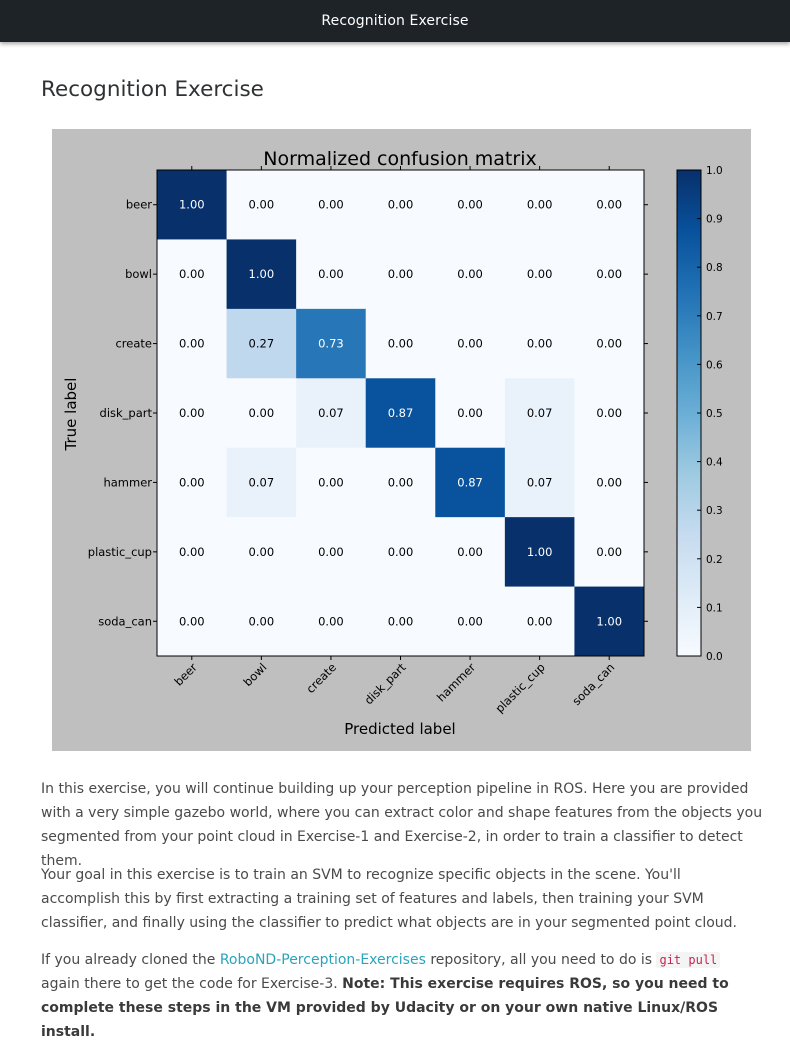  I want to click on page-title: Recognition Exercise, so click(152, 89).